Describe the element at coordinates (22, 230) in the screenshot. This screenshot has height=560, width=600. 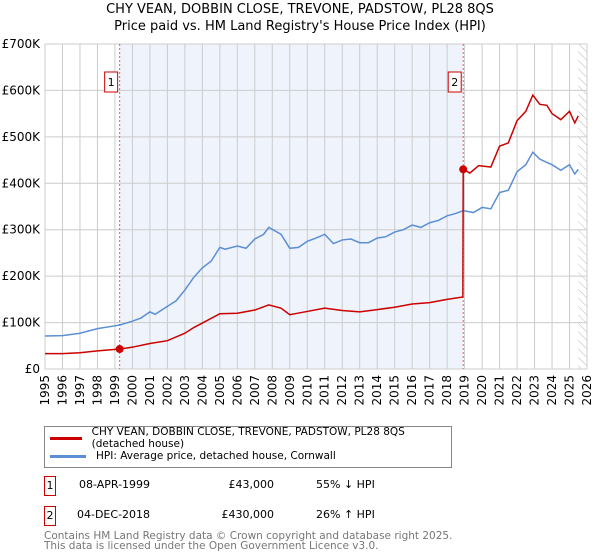
I see `y-tick-label: £300K` at that location.